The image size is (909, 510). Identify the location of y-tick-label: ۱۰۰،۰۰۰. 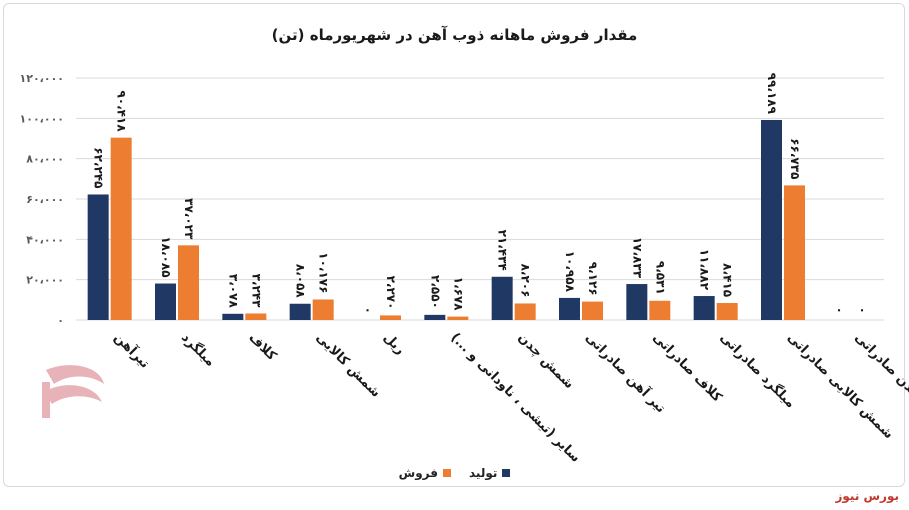
(42, 118).